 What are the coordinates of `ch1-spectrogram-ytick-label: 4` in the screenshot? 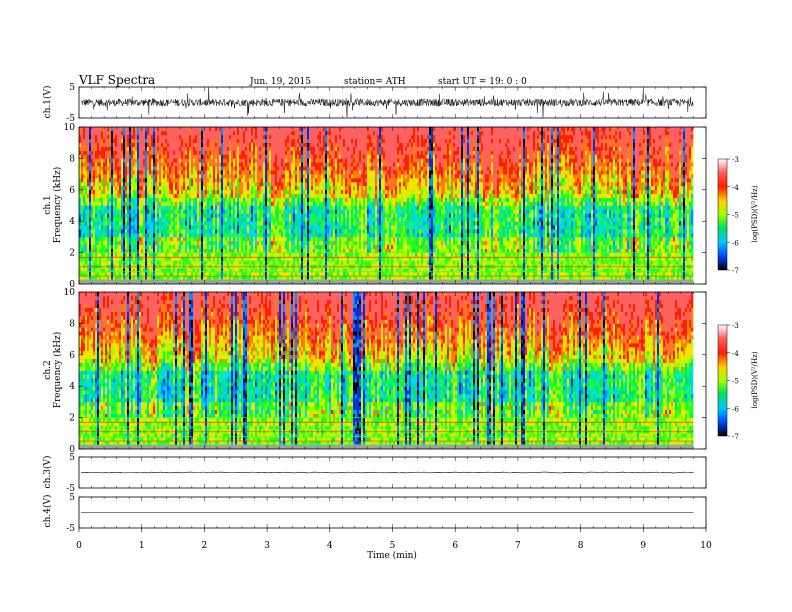 It's located at (72, 222).